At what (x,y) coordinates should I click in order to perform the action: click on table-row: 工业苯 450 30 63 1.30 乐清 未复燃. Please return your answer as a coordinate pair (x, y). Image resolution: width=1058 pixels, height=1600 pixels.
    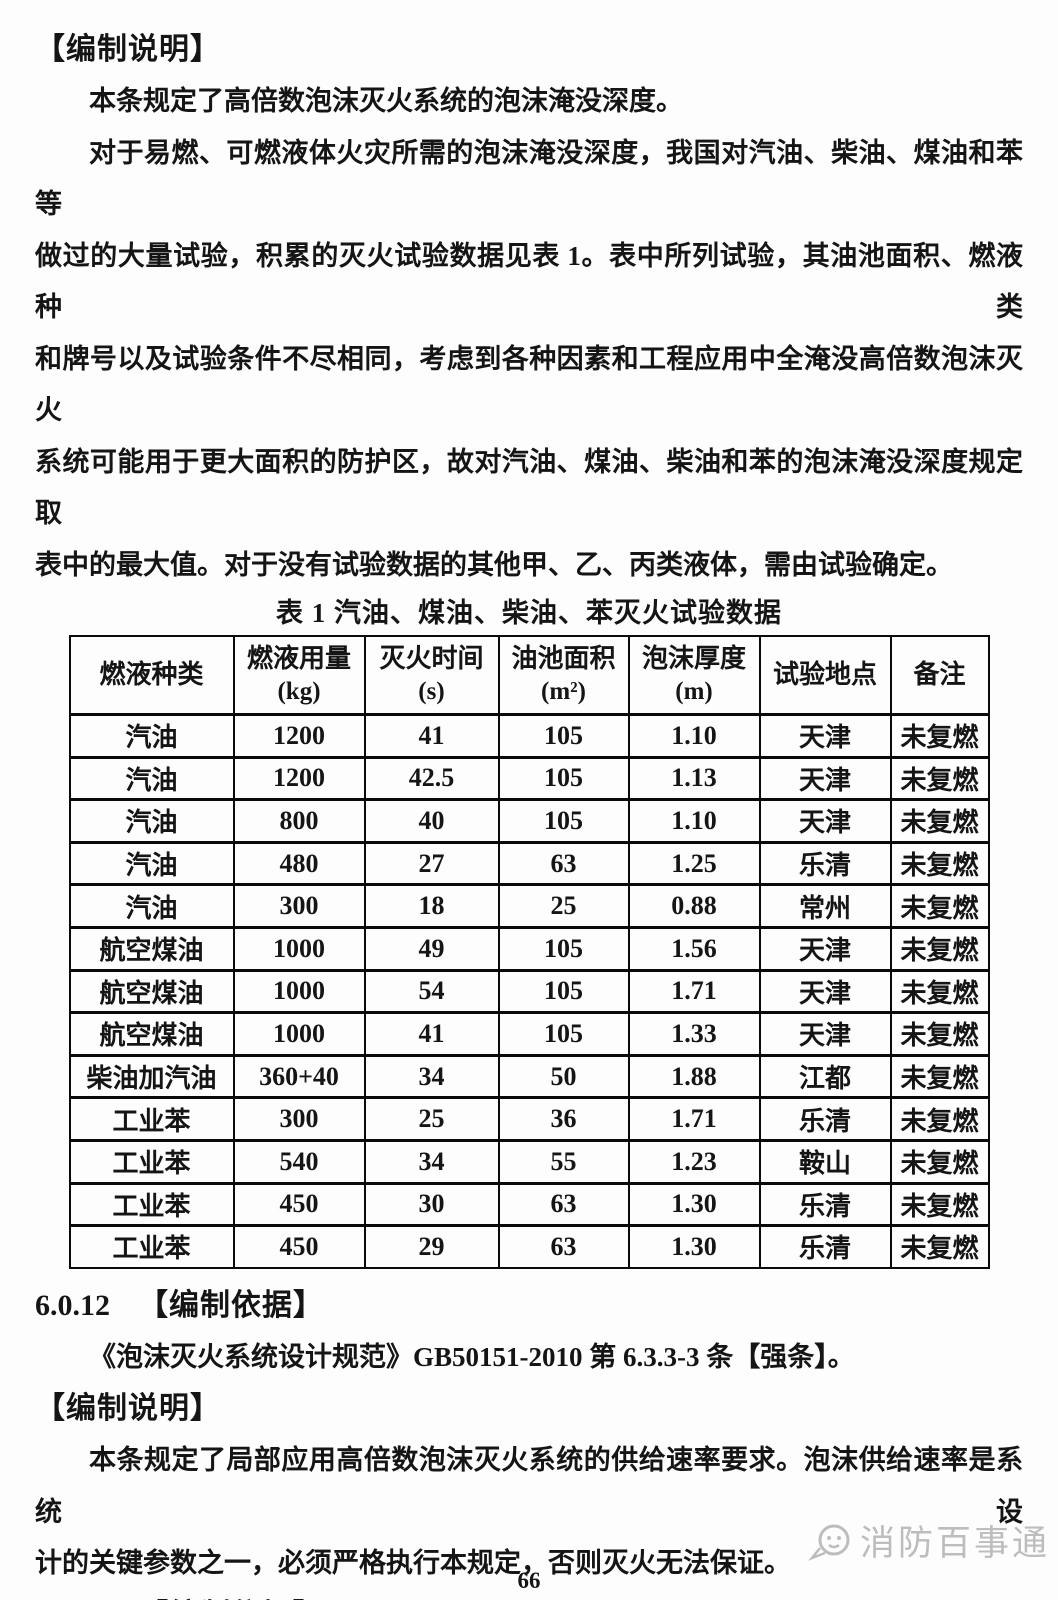
    Looking at the image, I should click on (529, 1204).